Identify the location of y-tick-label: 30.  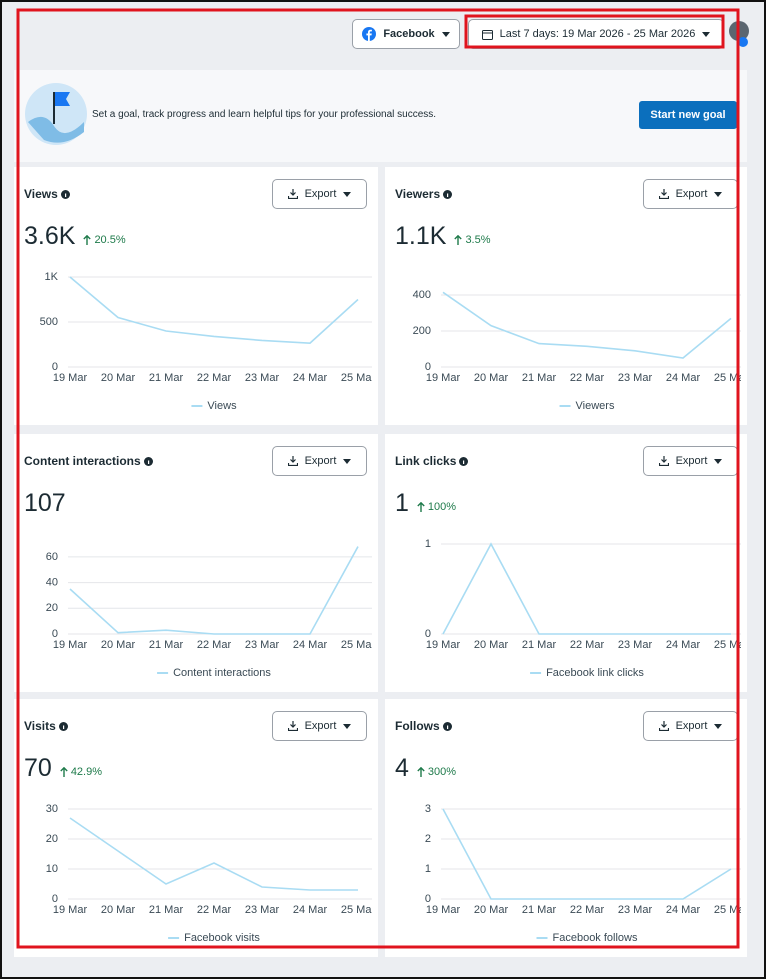
(52, 809).